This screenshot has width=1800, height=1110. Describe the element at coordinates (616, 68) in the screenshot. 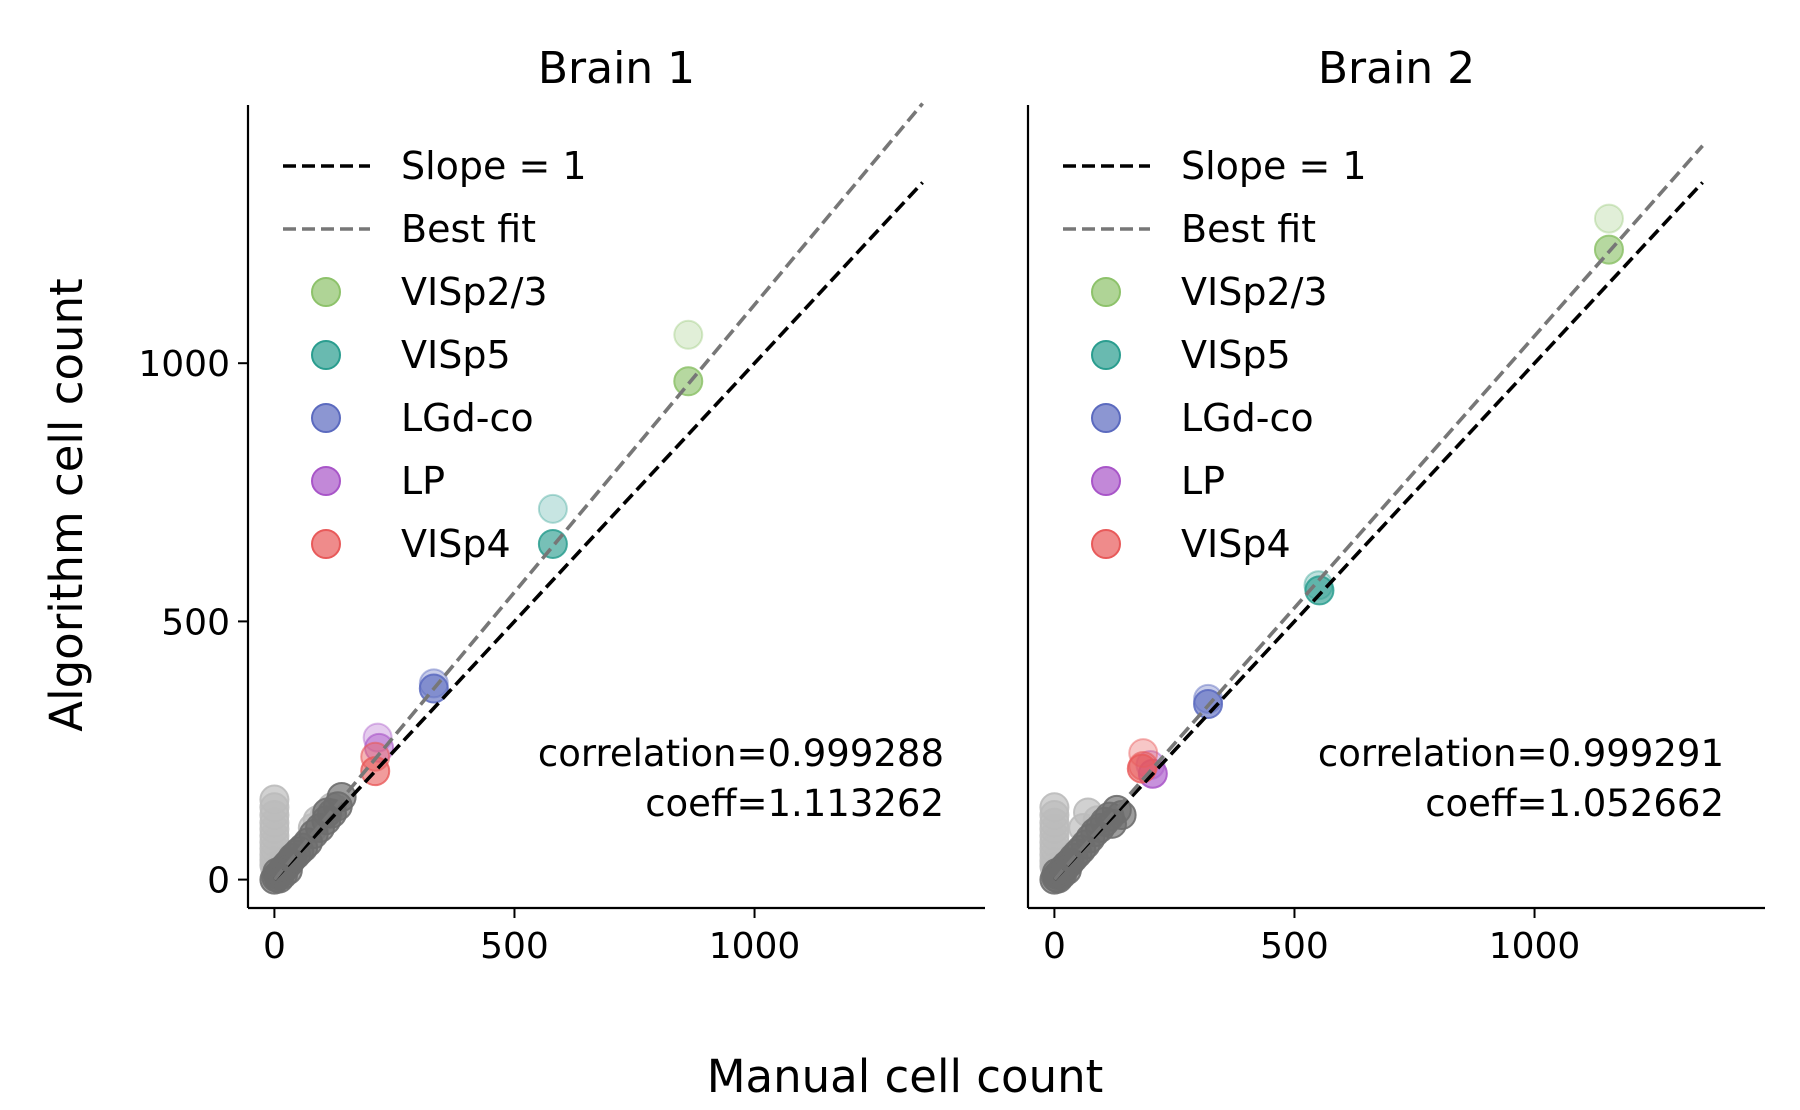

I see `chart-title: Brain 1` at that location.